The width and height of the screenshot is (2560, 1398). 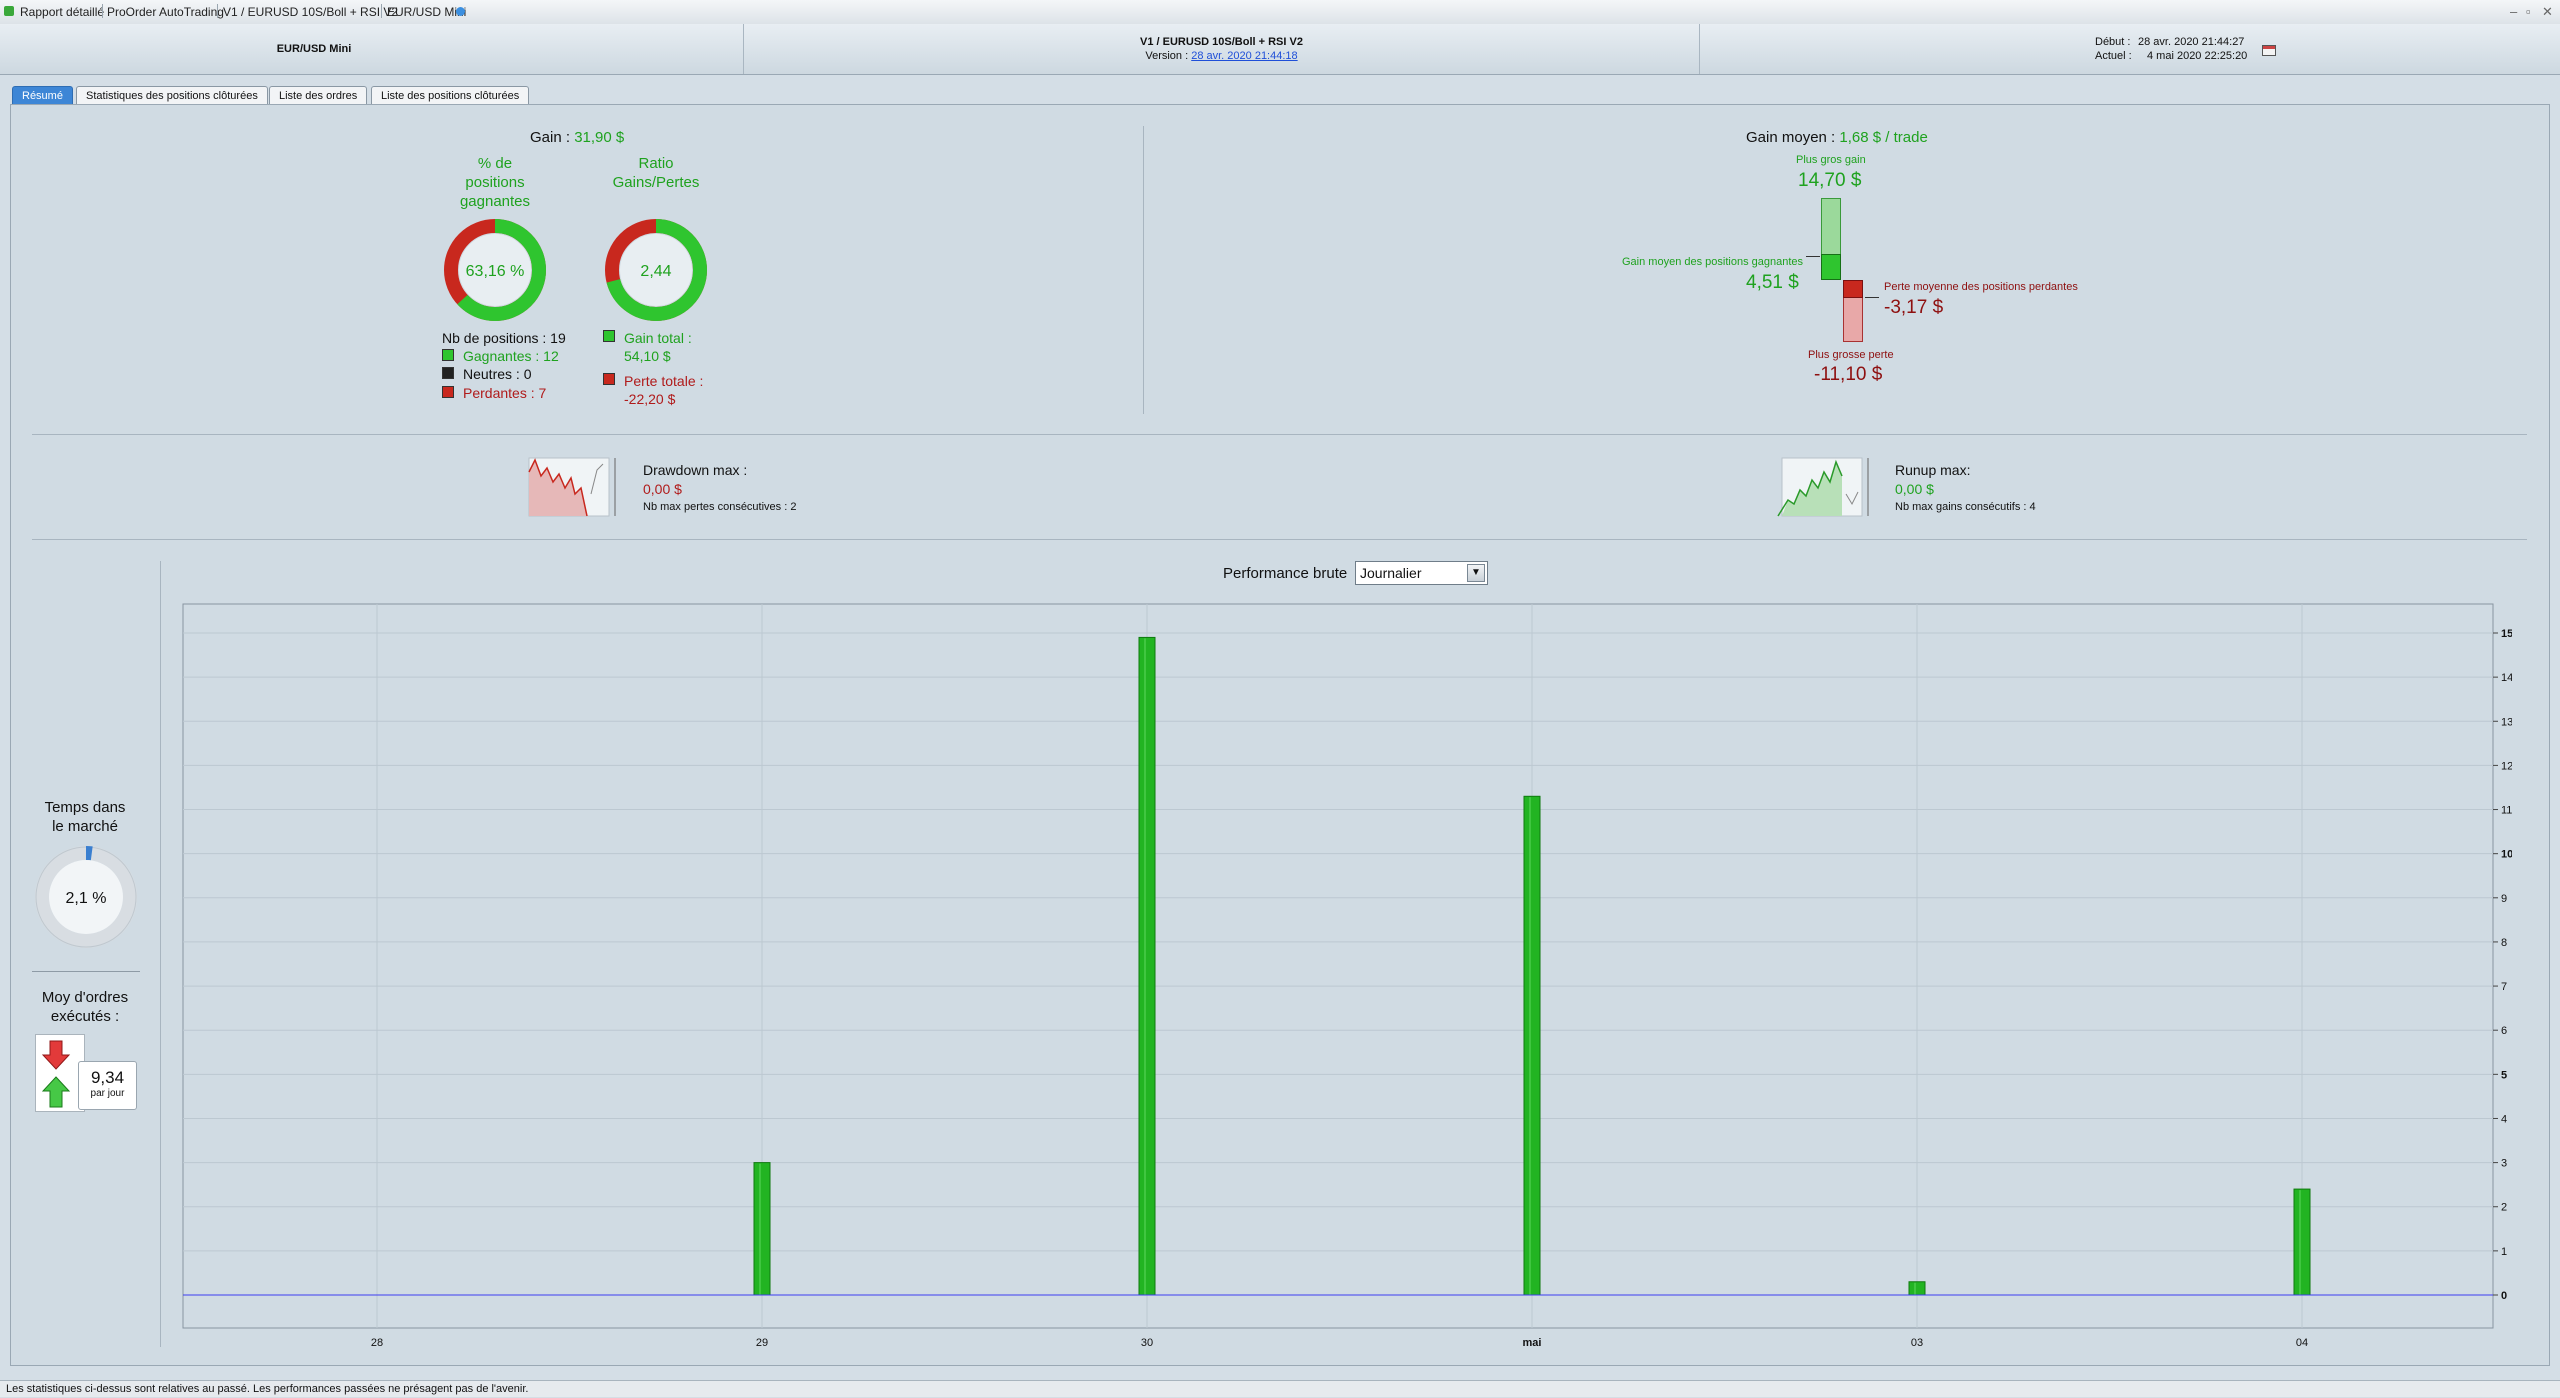 I want to click on calendar-icon, so click(x=2269, y=50).